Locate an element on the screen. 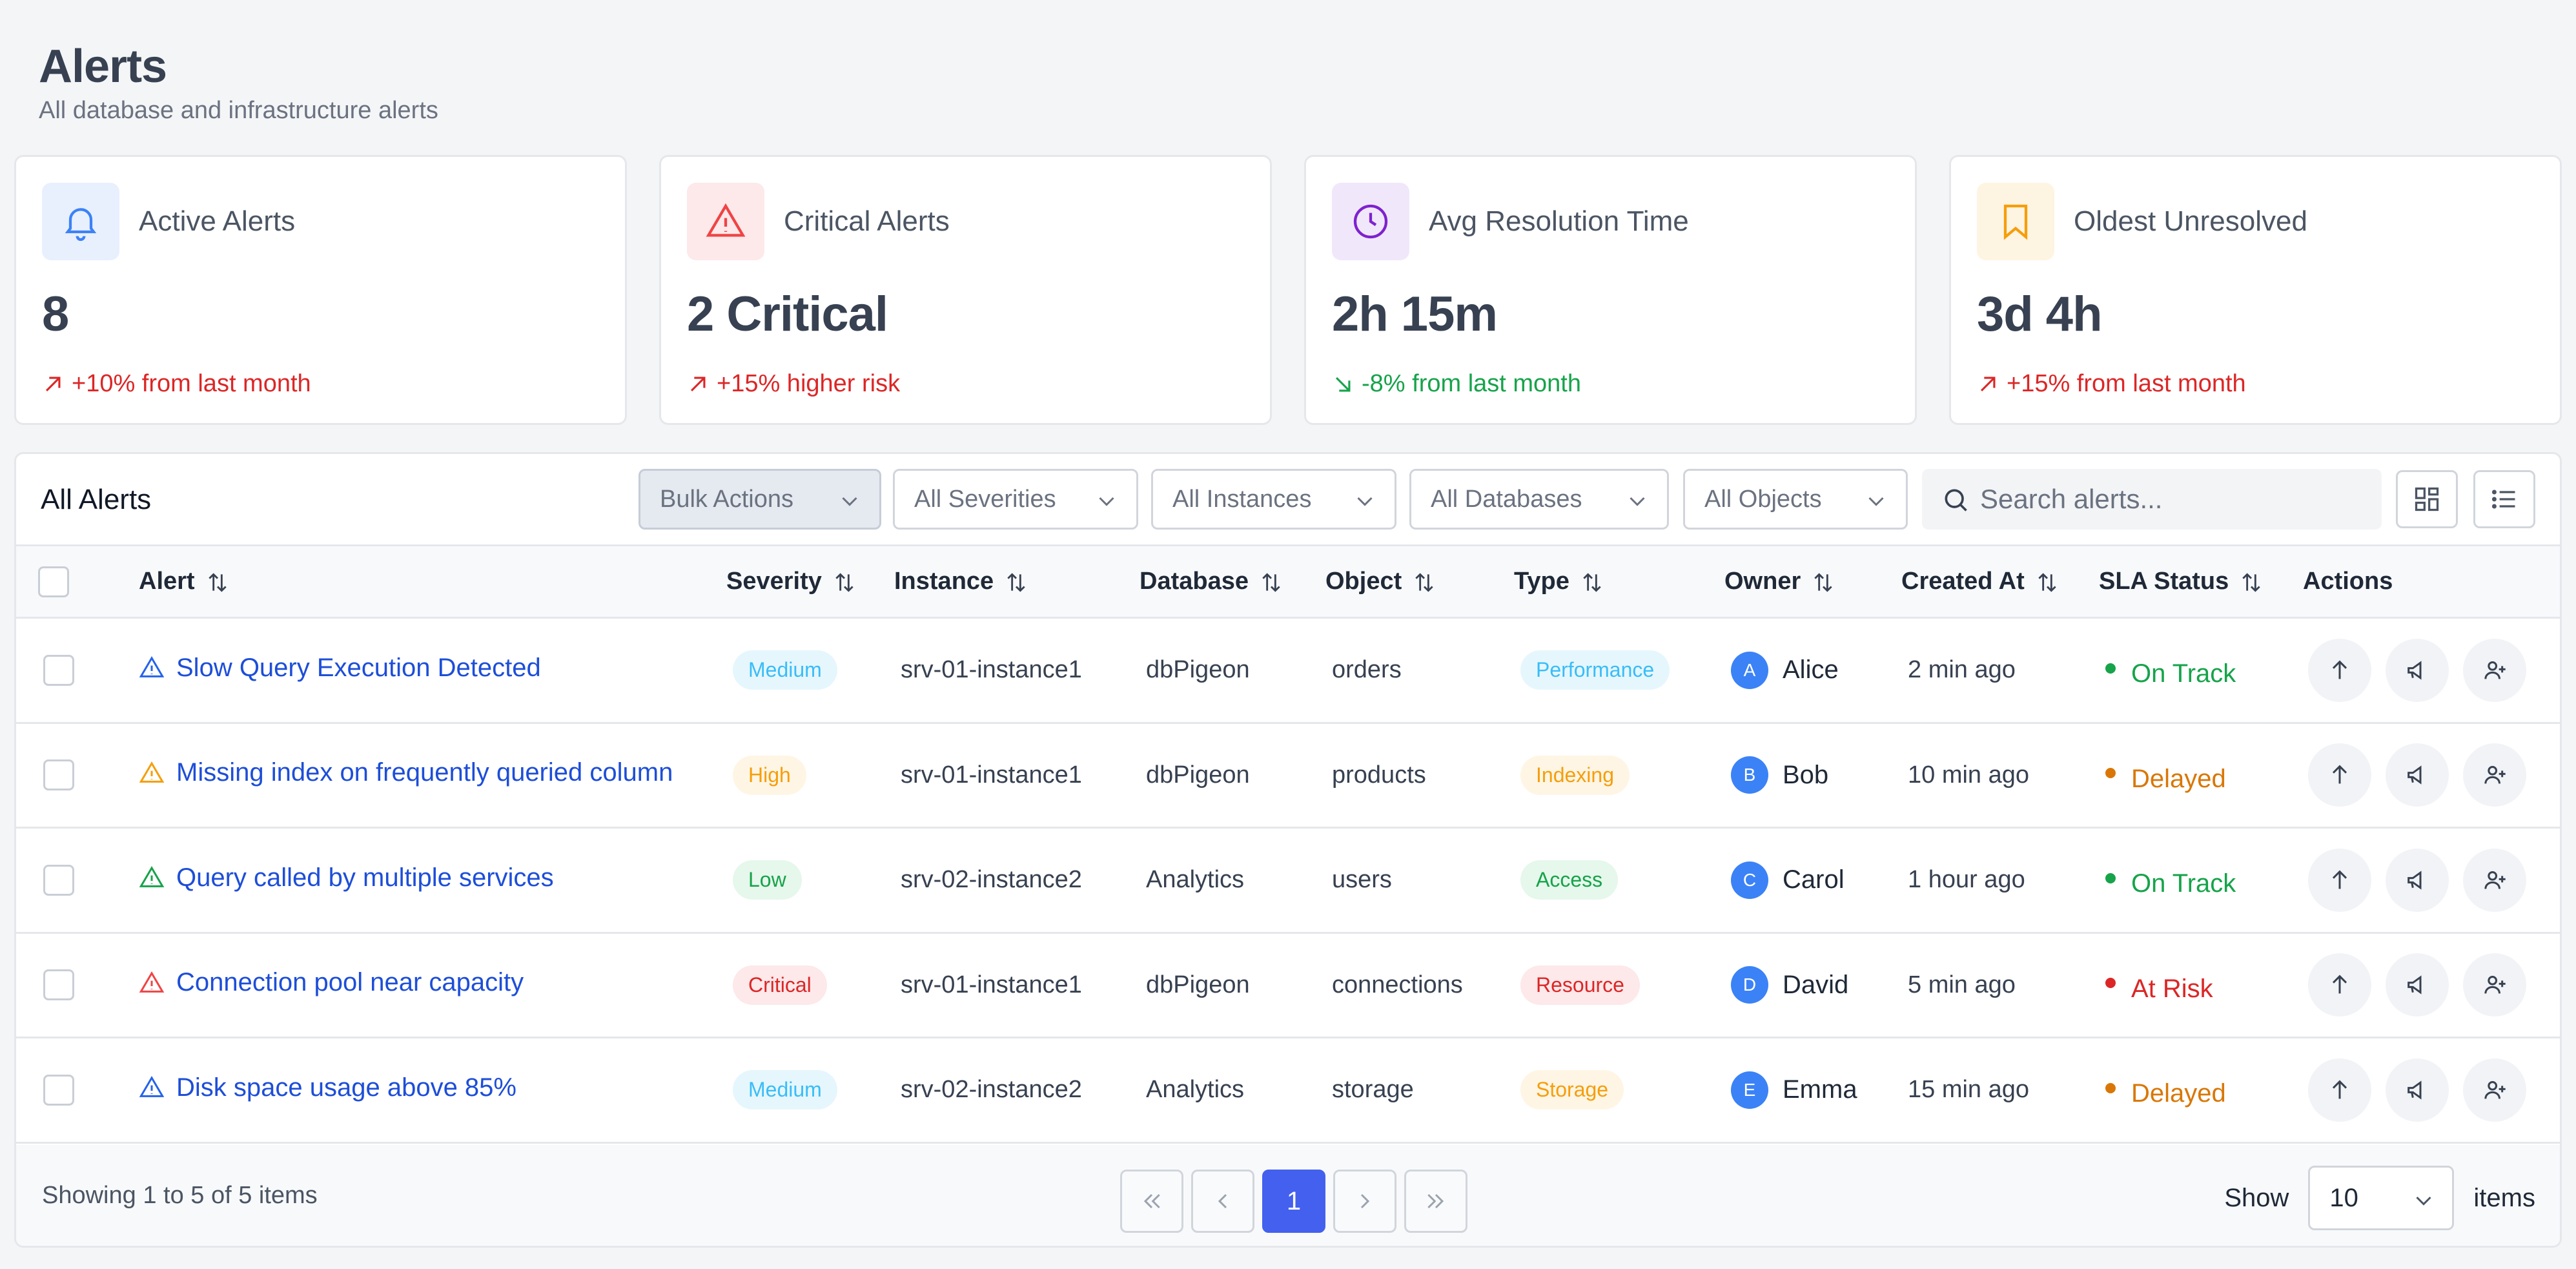 The width and height of the screenshot is (2576, 1269). page-size-value: 10 is located at coordinates (2343, 1197).